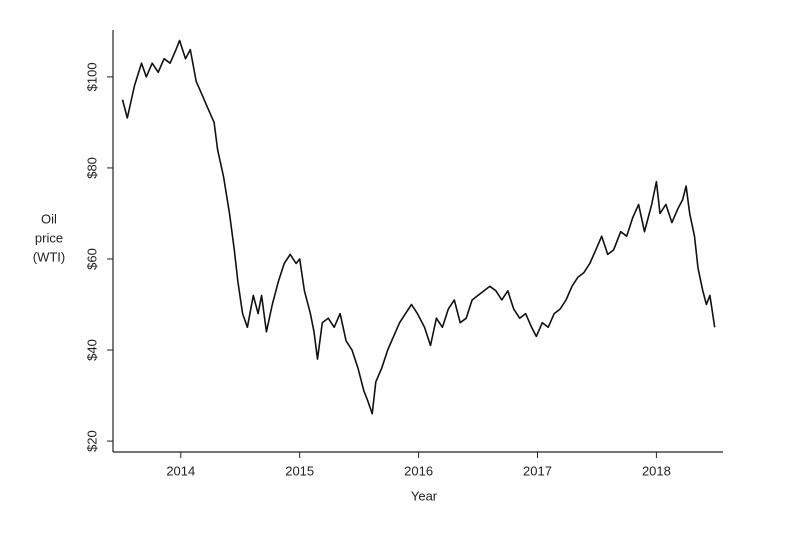 The height and width of the screenshot is (540, 800). Describe the element at coordinates (91, 168) in the screenshot. I see `y-tick-label: $80` at that location.